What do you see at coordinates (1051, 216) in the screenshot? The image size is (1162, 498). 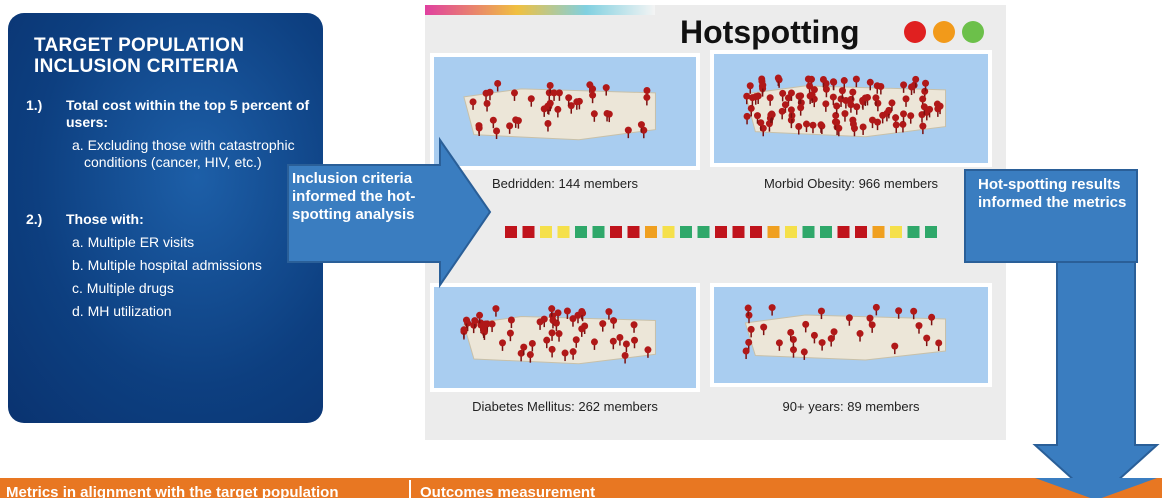 I see `callout-box` at bounding box center [1051, 216].